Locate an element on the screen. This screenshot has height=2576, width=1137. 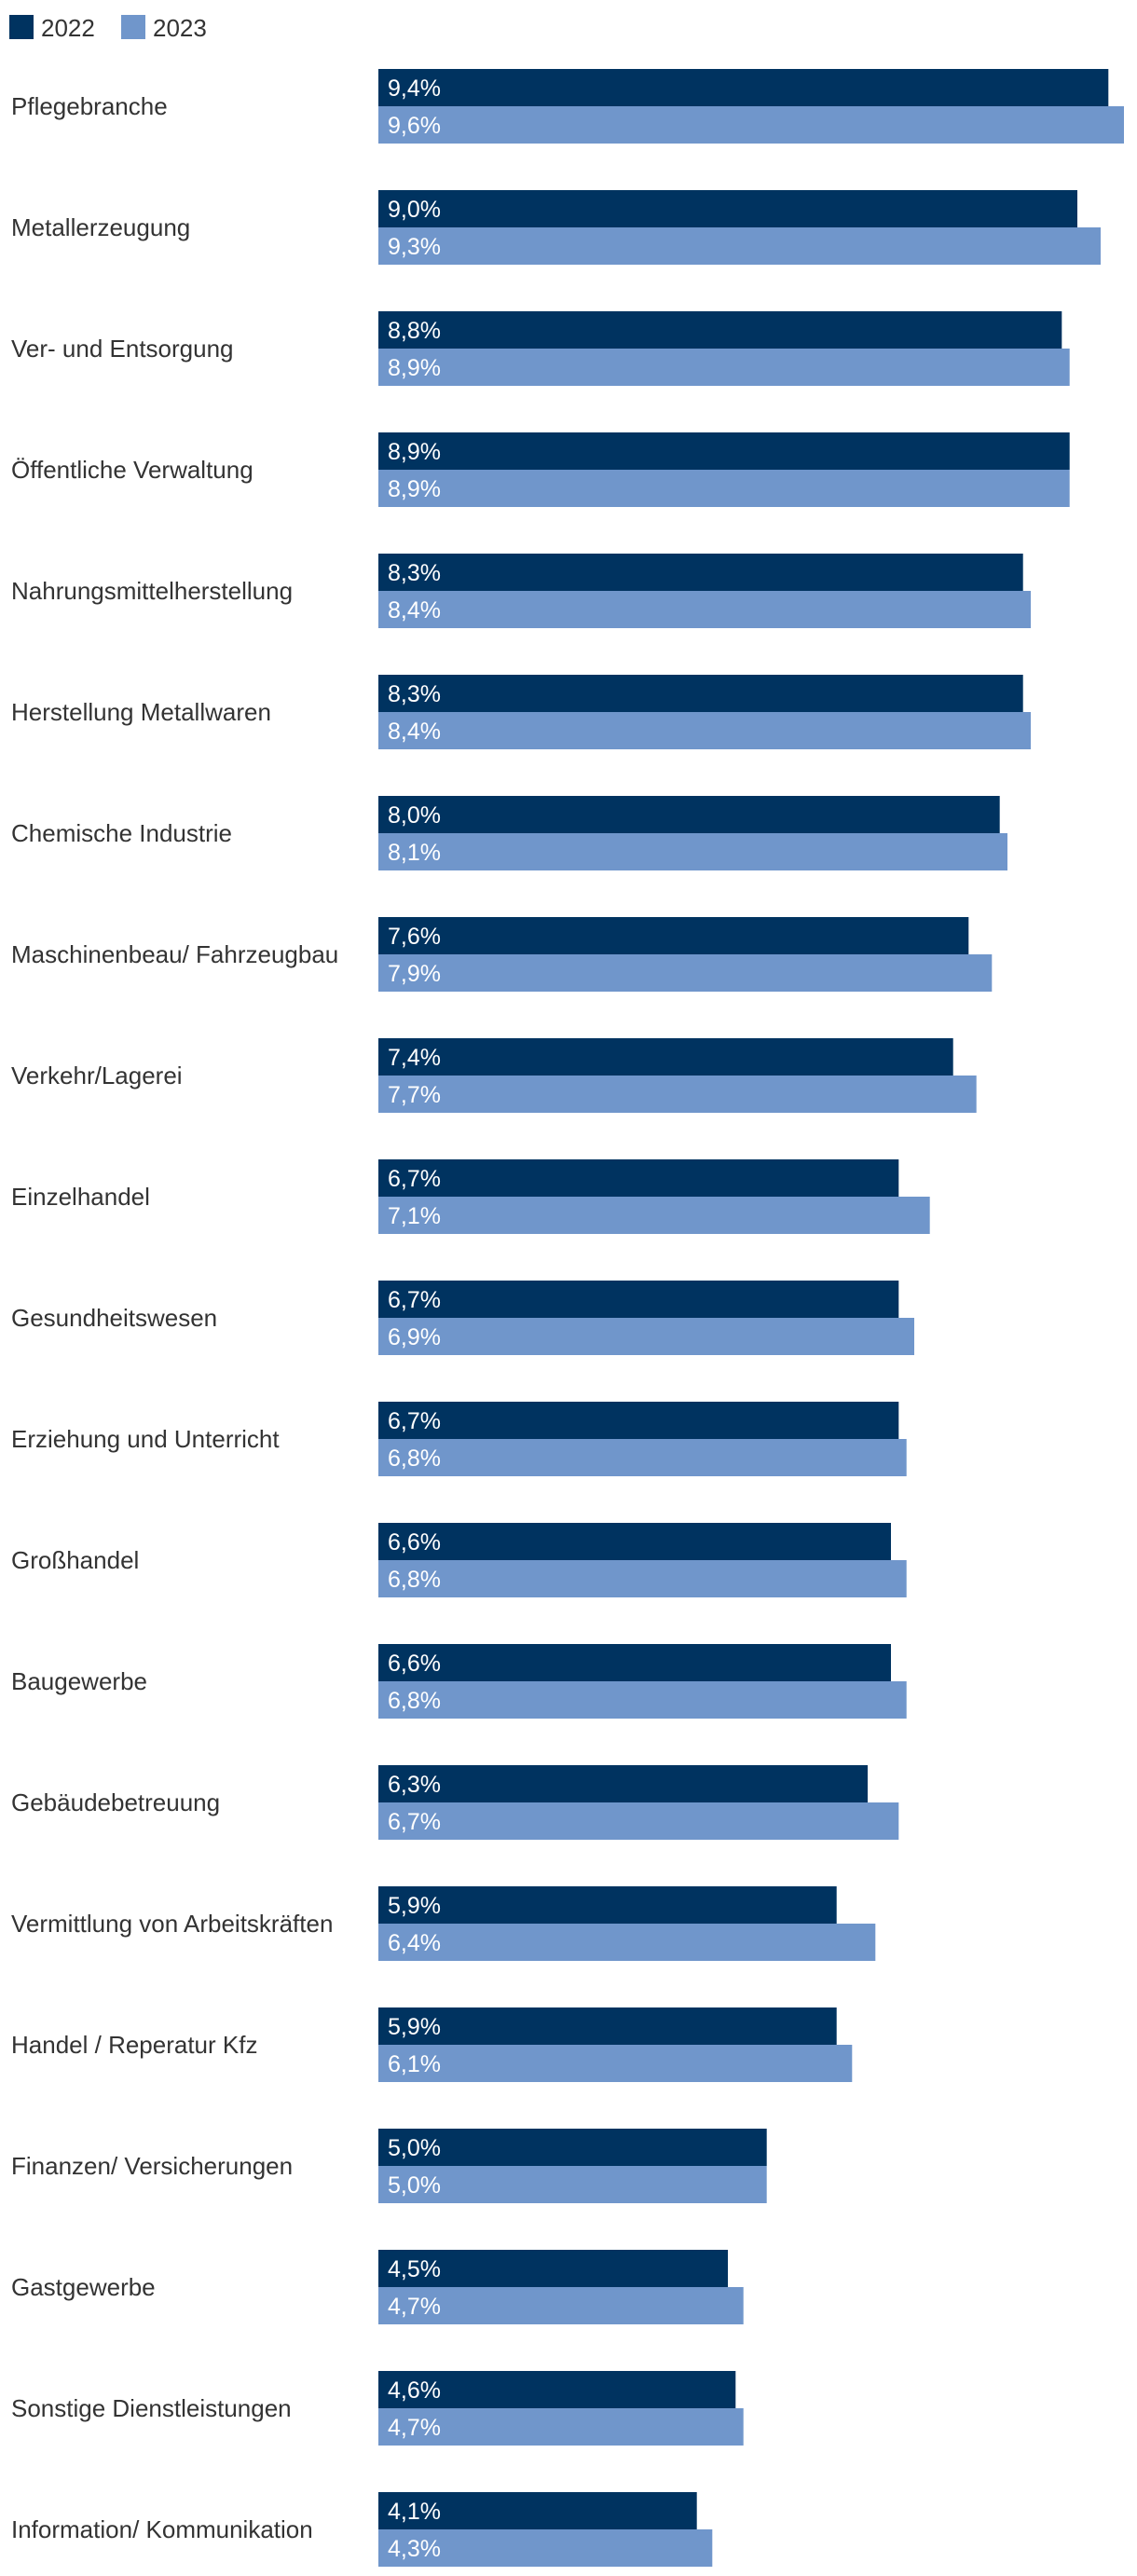
bar-group-verkehr-lagerei: Verkehr/Lagerei 7,4% 7,7% is located at coordinates (494, 1075).